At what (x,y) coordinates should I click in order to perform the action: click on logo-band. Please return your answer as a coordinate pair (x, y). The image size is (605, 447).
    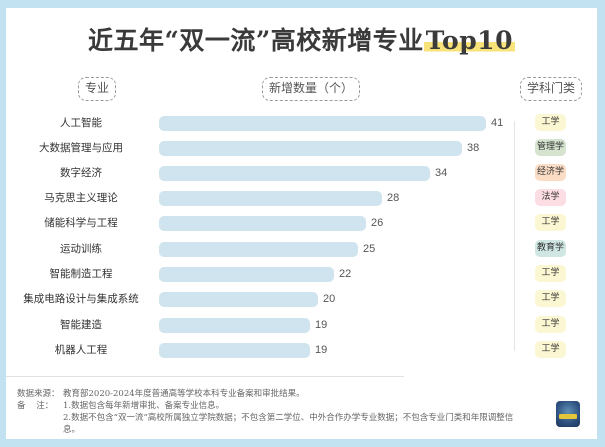
    Looking at the image, I should click on (568, 416).